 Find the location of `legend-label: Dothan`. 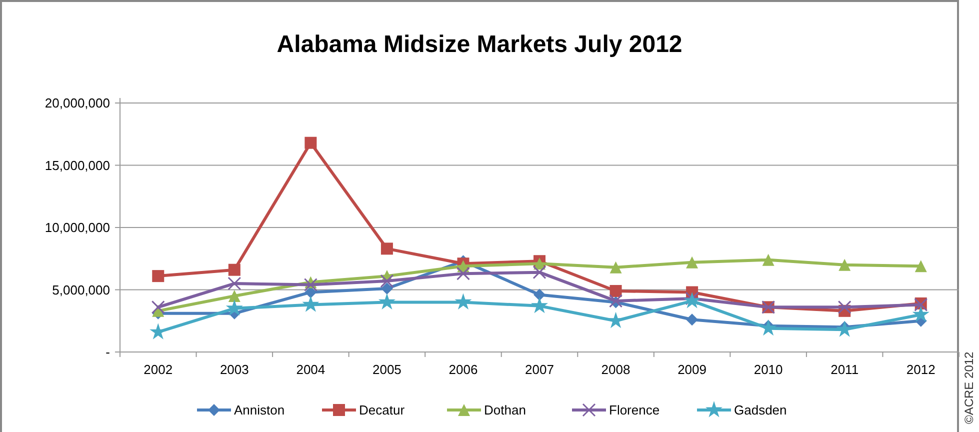

legend-label: Dothan is located at coordinates (505, 410).